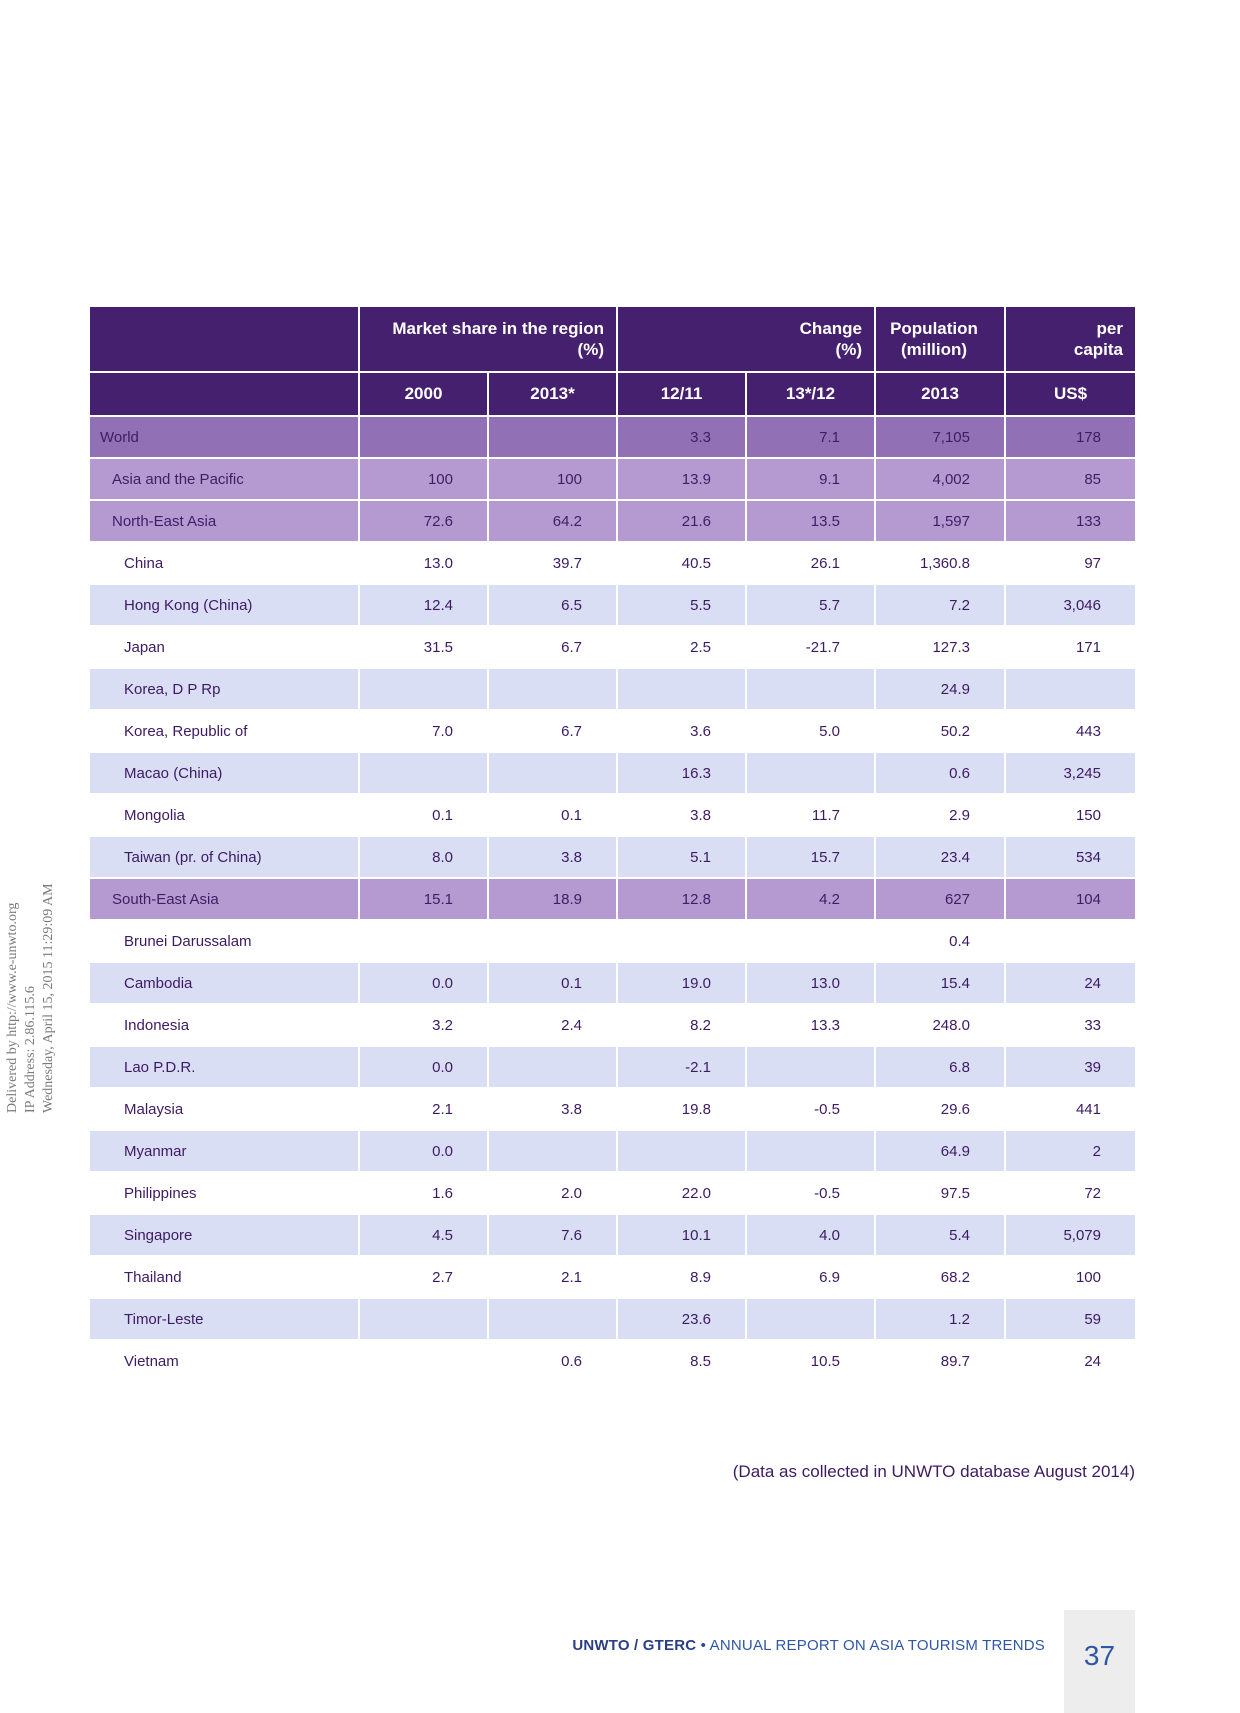  What do you see at coordinates (1070, 984) in the screenshot?
I see `table-cell: 24` at bounding box center [1070, 984].